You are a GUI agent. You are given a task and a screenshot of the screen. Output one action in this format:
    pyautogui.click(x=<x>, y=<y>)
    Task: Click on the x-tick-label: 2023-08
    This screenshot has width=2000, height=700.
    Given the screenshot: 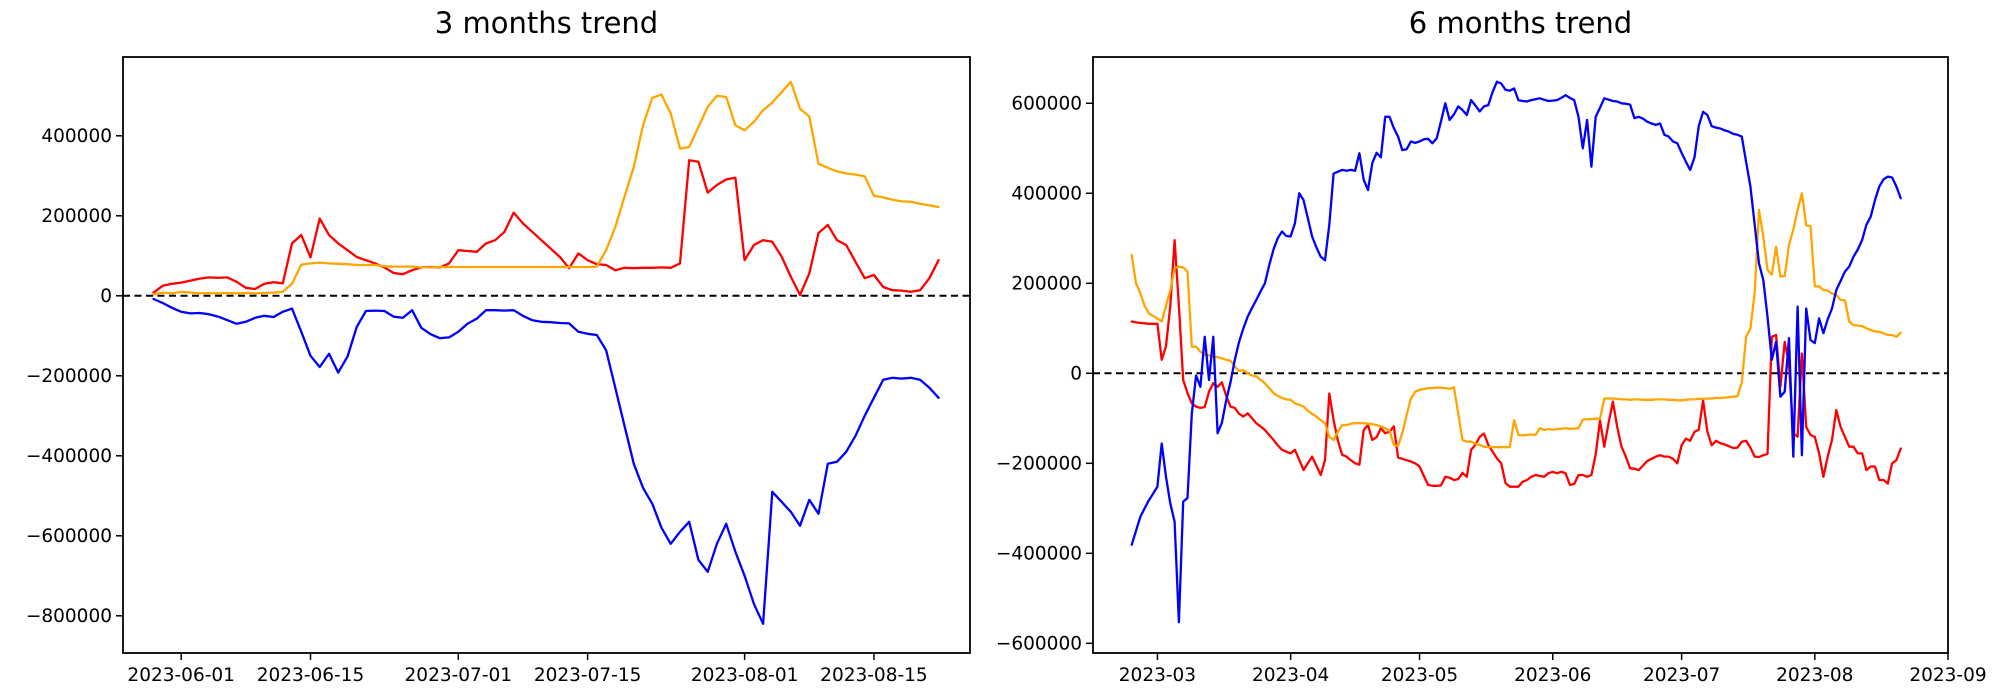 What is the action you would take?
    pyautogui.click(x=1814, y=675)
    